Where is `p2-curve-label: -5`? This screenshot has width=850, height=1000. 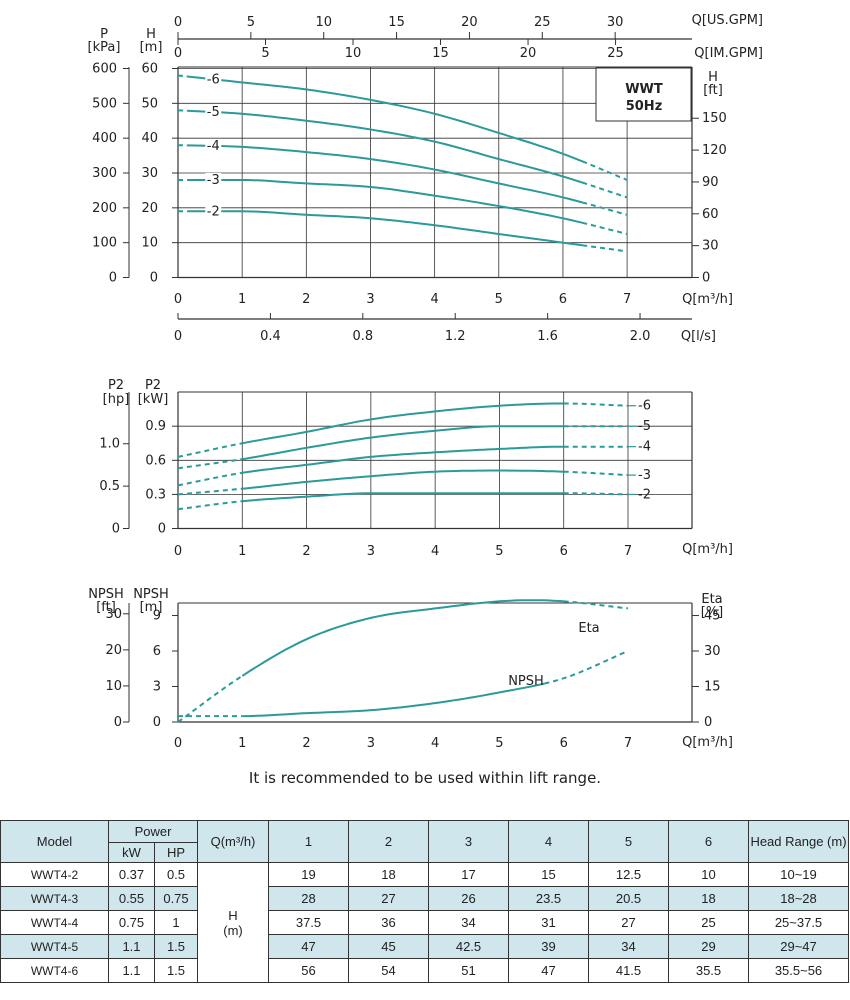
p2-curve-label: -5 is located at coordinates (644, 426).